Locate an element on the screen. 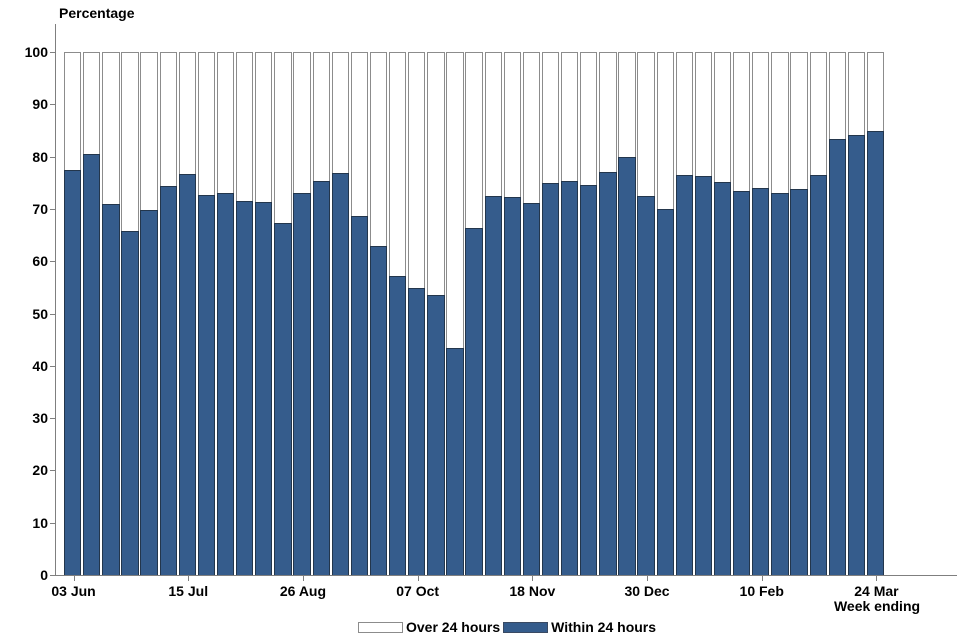 The height and width of the screenshot is (640, 960). x-tick-mark-24 Mar is located at coordinates (877, 578).